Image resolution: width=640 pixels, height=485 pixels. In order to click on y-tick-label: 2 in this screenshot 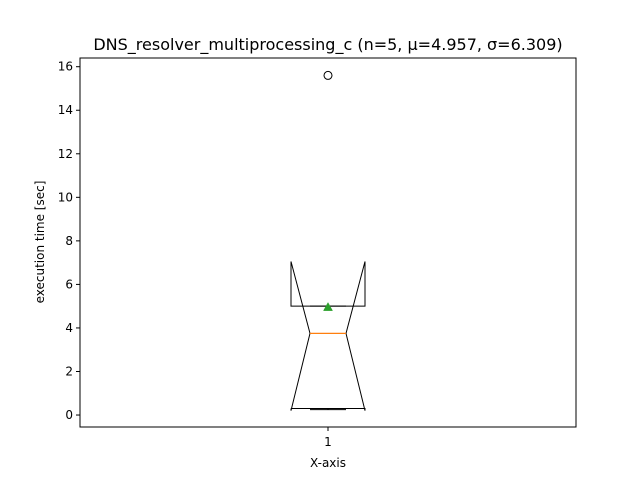, I will do `click(69, 371)`.